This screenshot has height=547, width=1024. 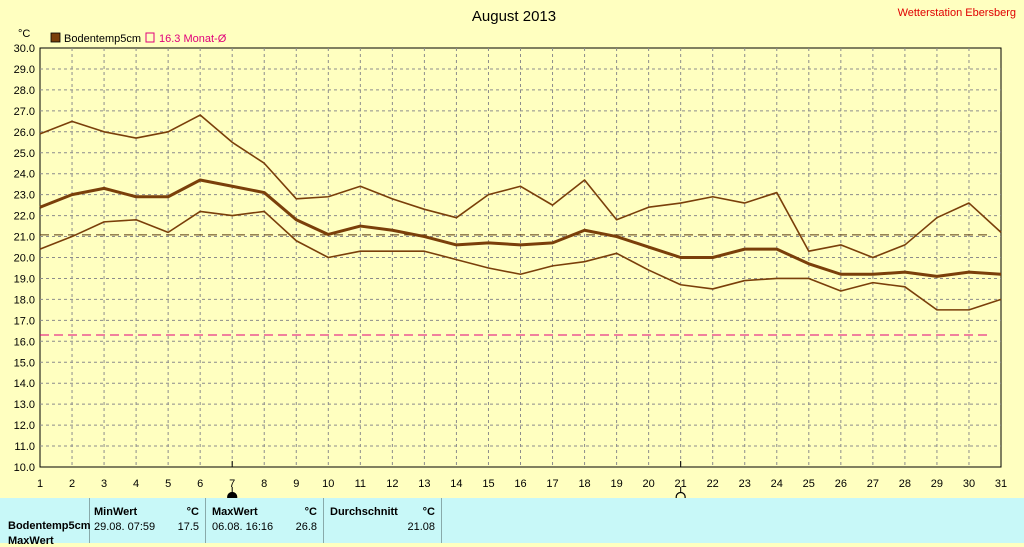 What do you see at coordinates (383, 520) in the screenshot?
I see `stats-avg-column: Durchschnitt °C 21.08` at bounding box center [383, 520].